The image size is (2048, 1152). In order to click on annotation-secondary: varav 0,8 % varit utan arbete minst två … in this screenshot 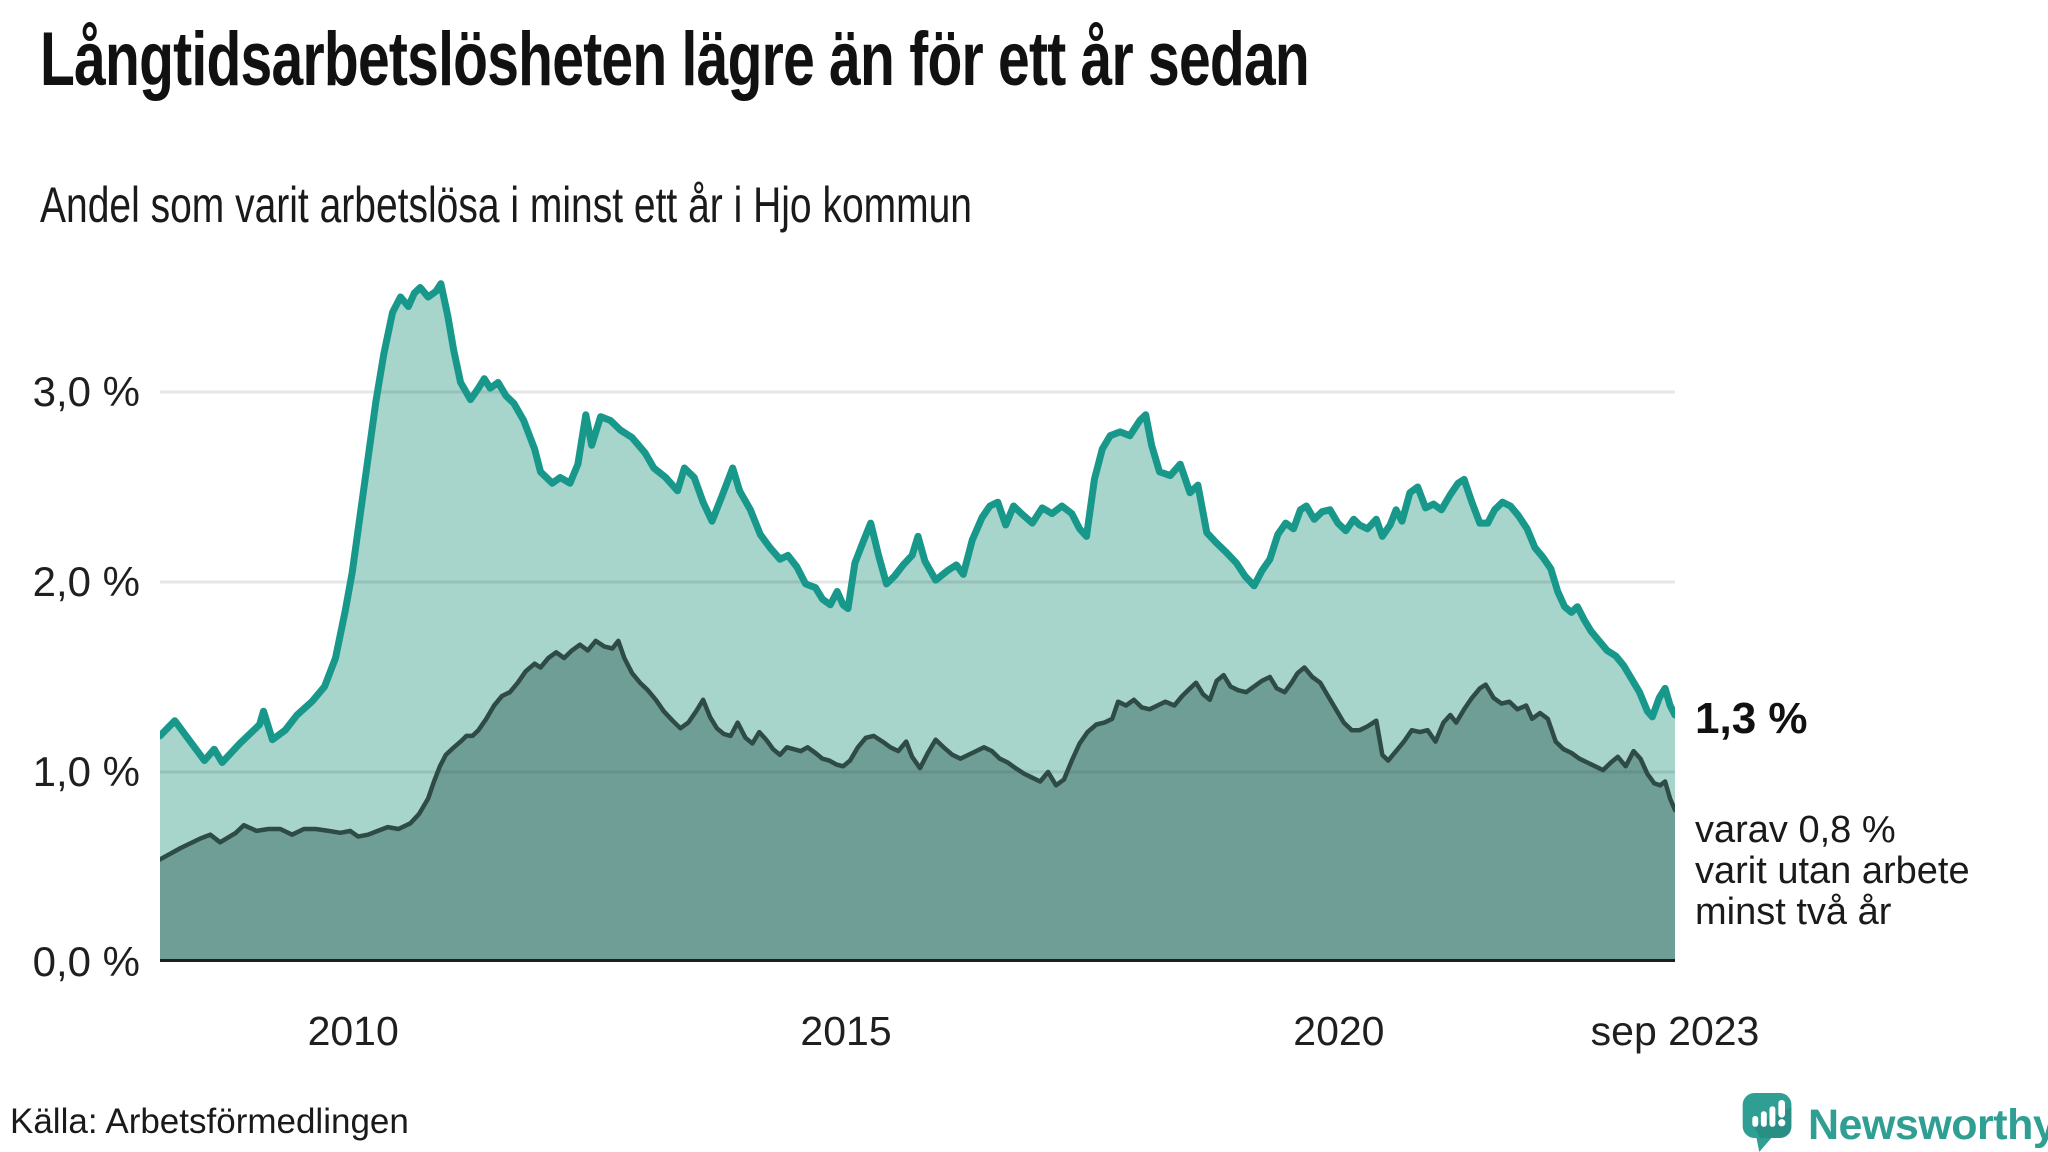, I will do `click(1832, 871)`.